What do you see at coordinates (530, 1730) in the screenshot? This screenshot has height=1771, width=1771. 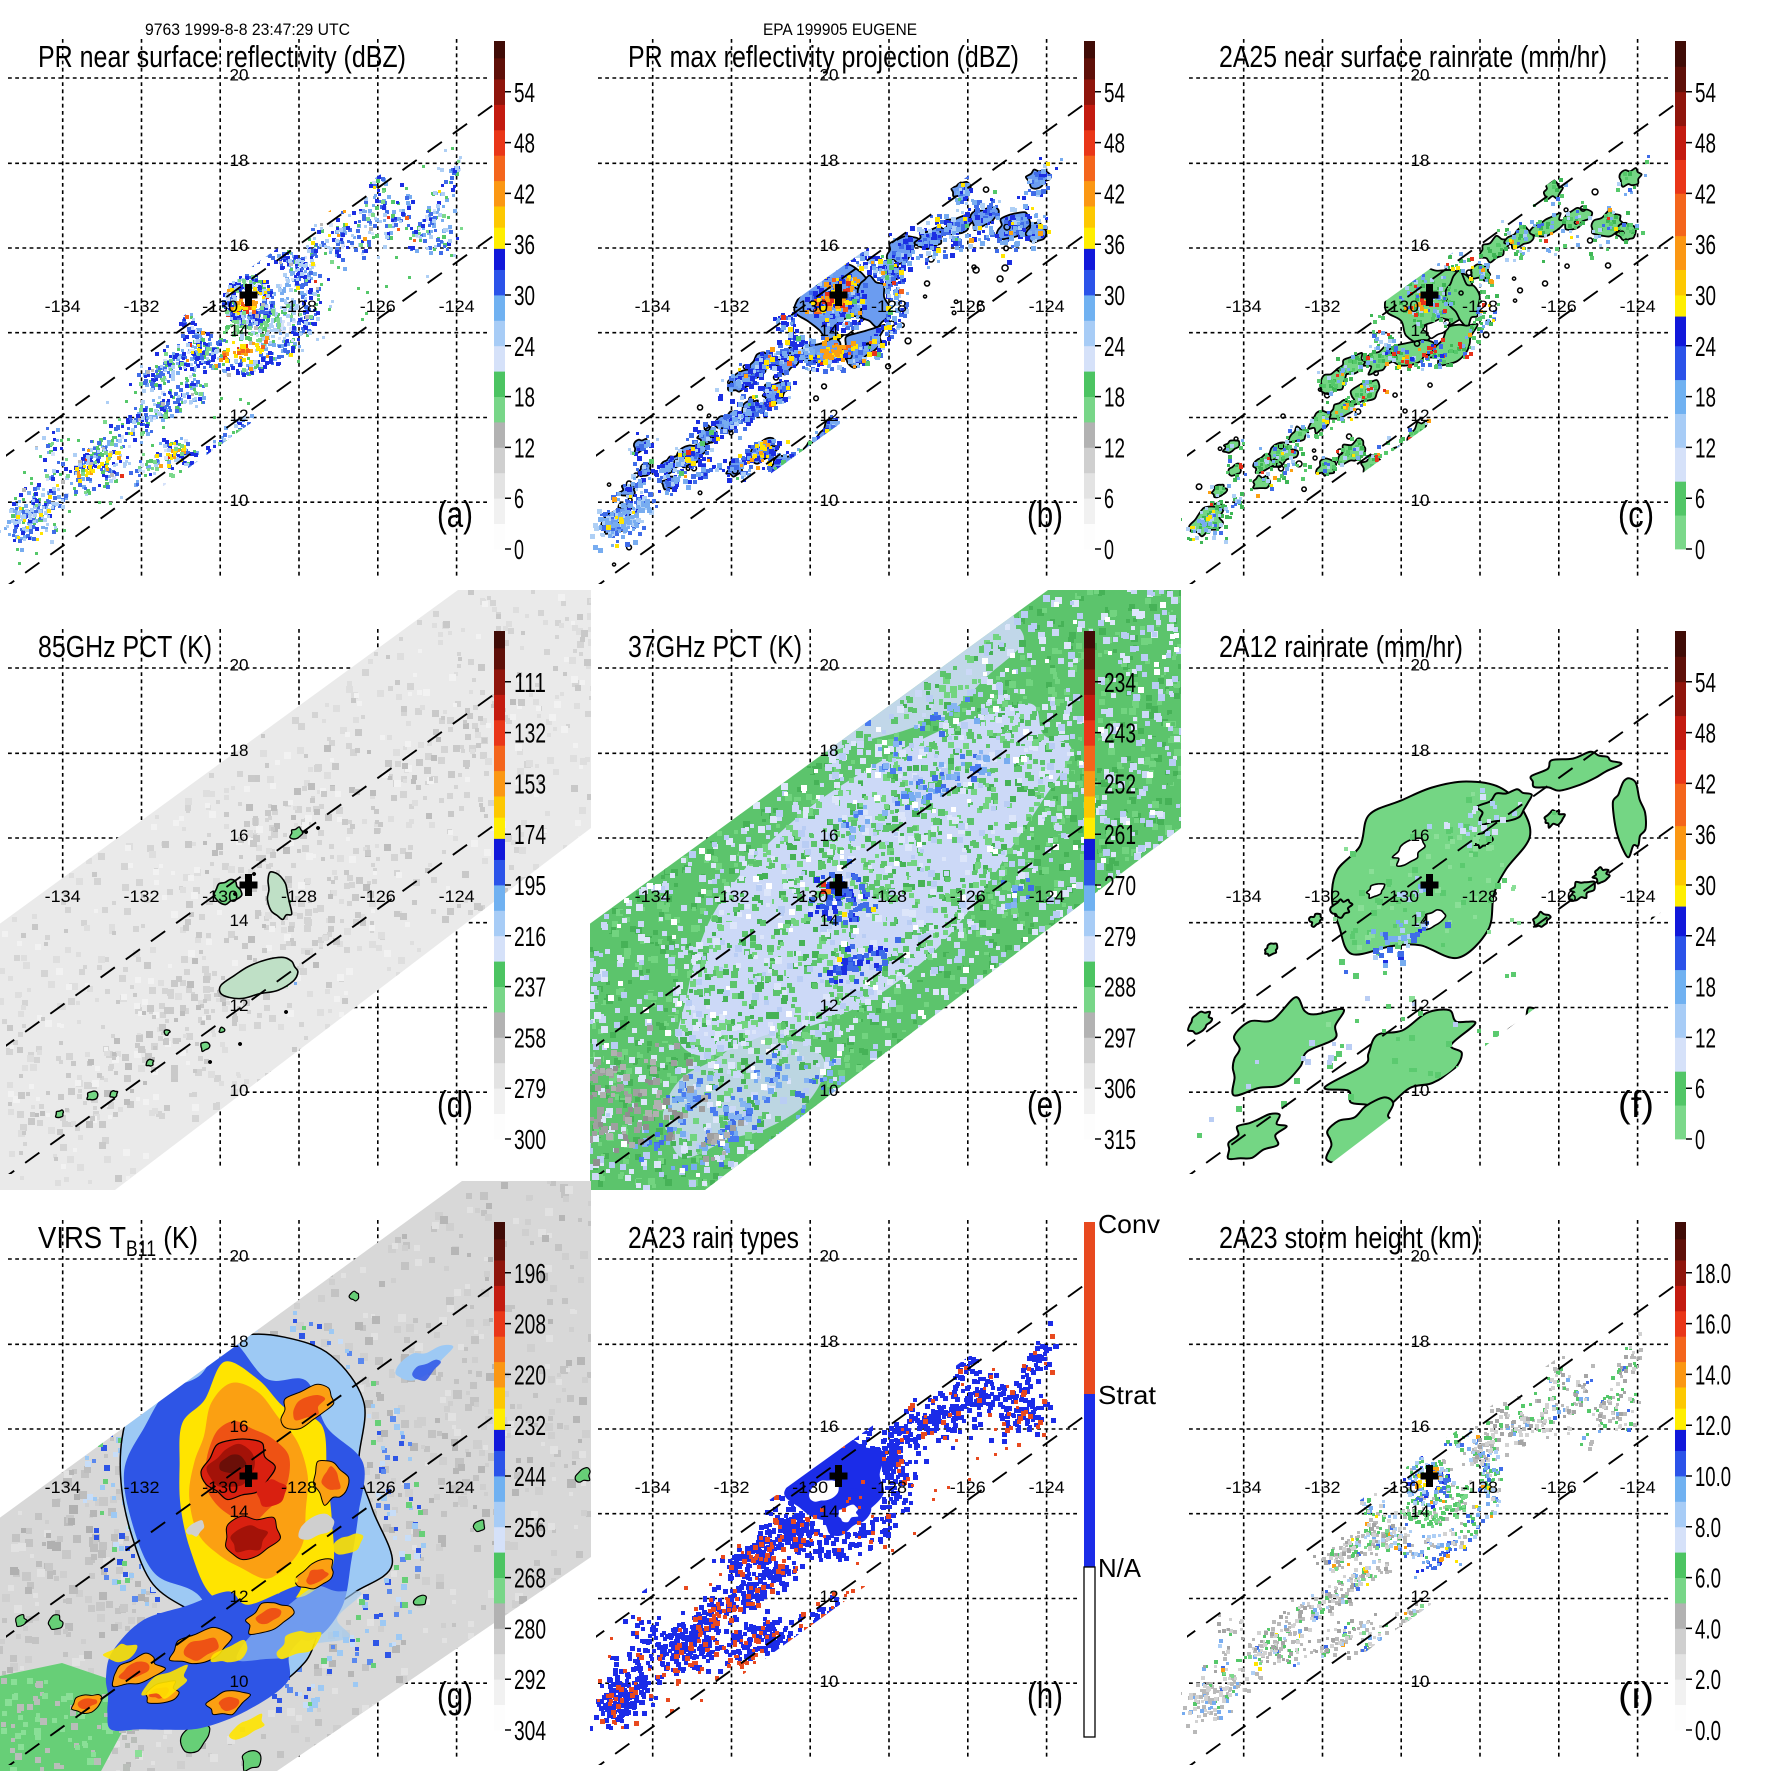 I see `svg-text: 304` at bounding box center [530, 1730].